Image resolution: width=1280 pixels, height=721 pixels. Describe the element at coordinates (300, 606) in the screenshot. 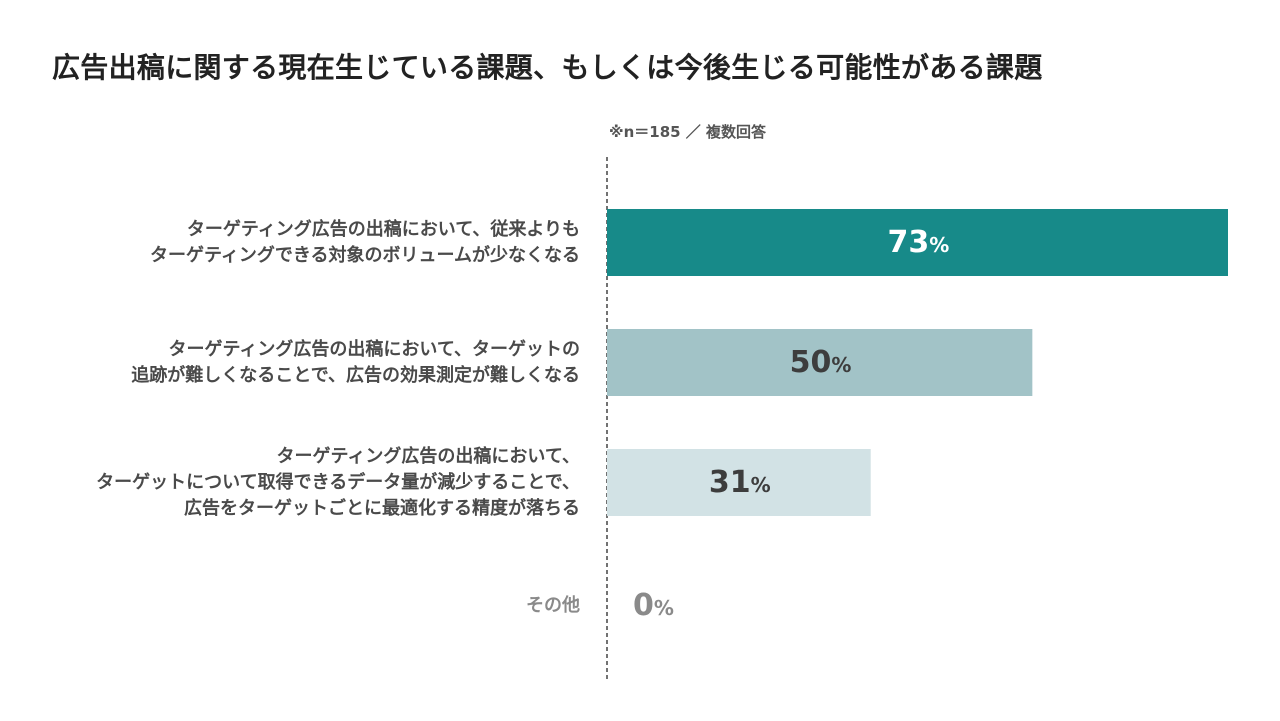

I see `category-label-4: その他` at that location.